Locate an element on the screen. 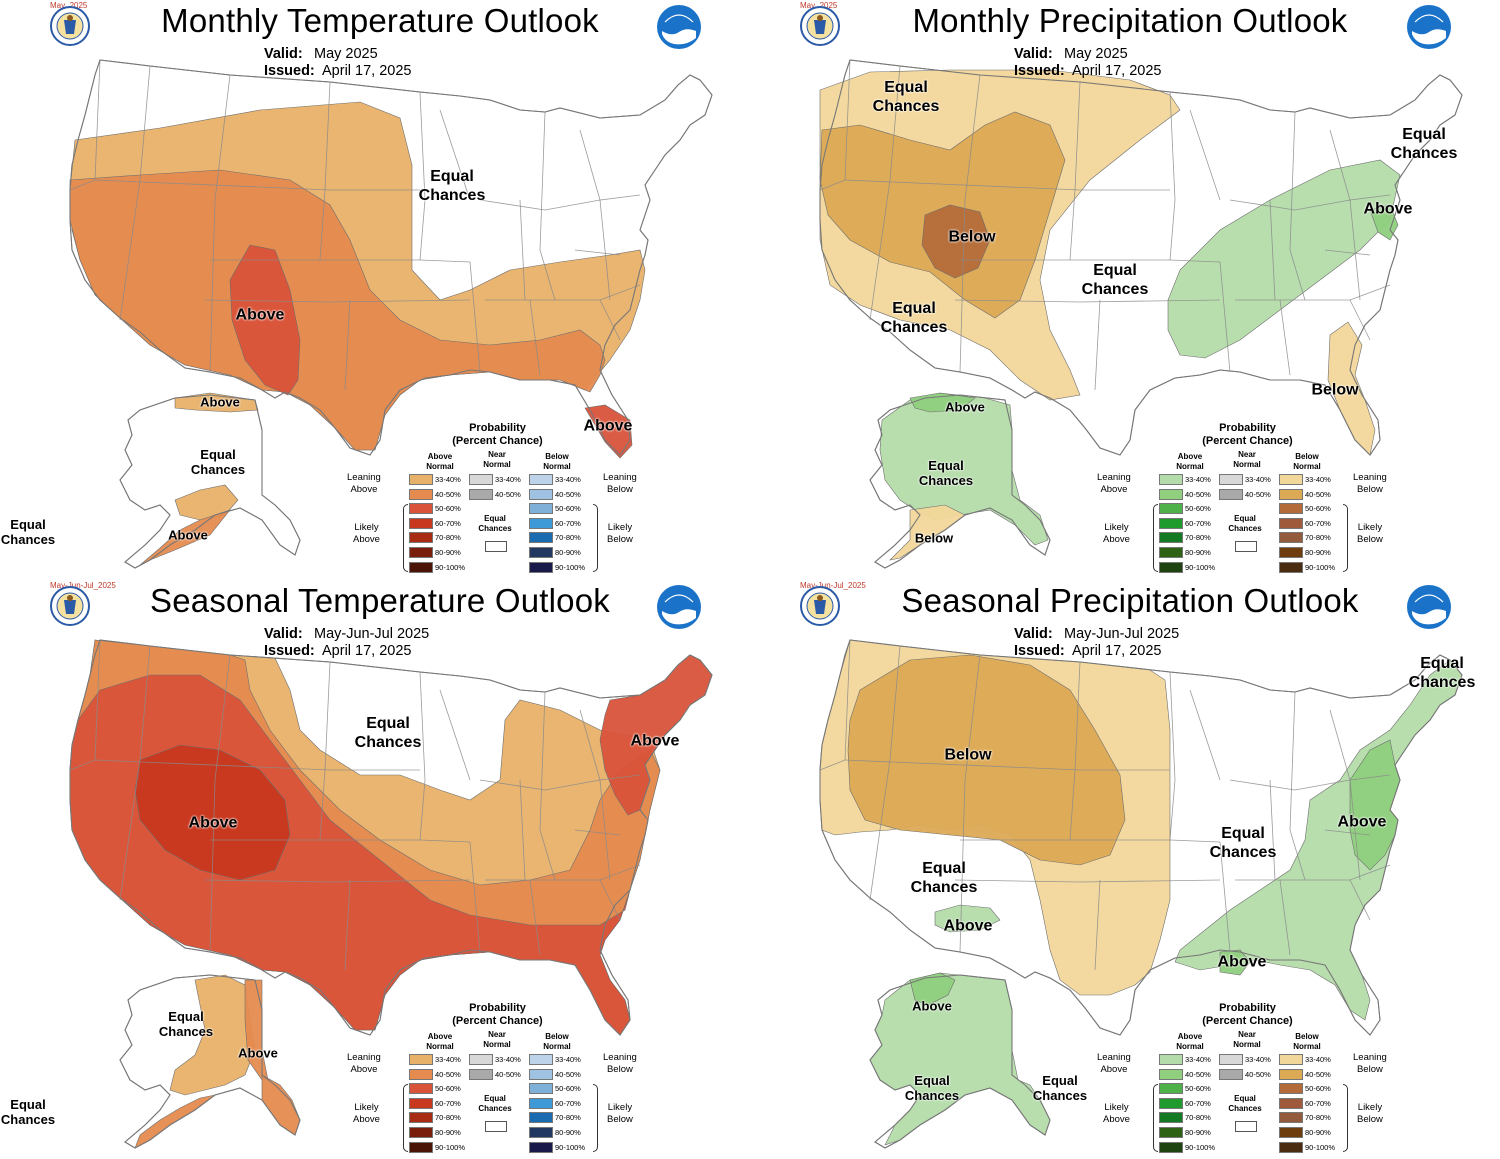 The height and width of the screenshot is (1159, 1500). outlook-title: Monthly Temperature Outlook is located at coordinates (380, 20).